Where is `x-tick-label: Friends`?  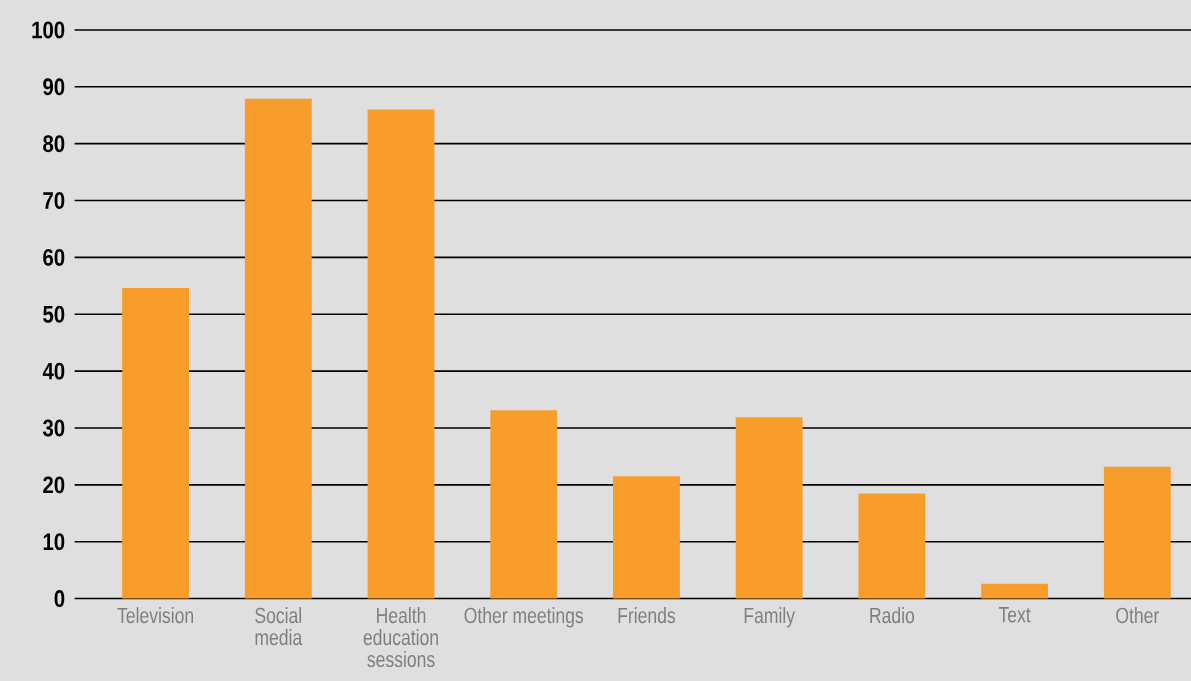
x-tick-label: Friends is located at coordinates (647, 615).